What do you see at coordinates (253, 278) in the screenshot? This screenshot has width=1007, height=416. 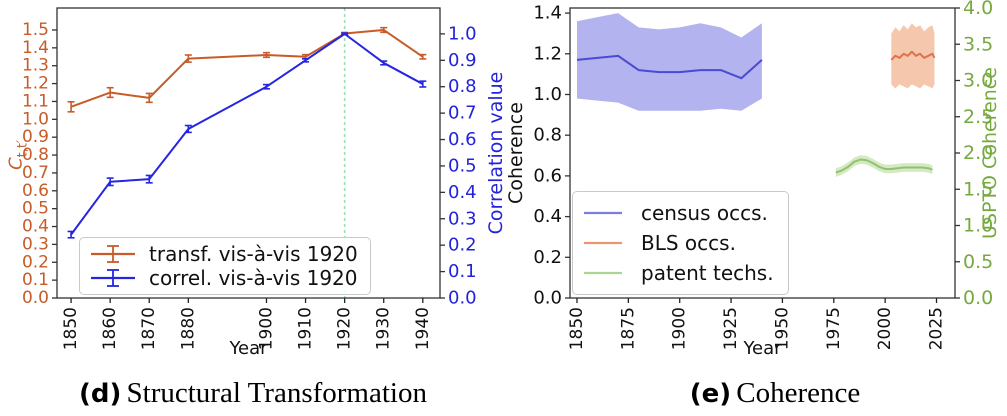 I see `legend-label: correl. vis-à-vis 1920` at bounding box center [253, 278].